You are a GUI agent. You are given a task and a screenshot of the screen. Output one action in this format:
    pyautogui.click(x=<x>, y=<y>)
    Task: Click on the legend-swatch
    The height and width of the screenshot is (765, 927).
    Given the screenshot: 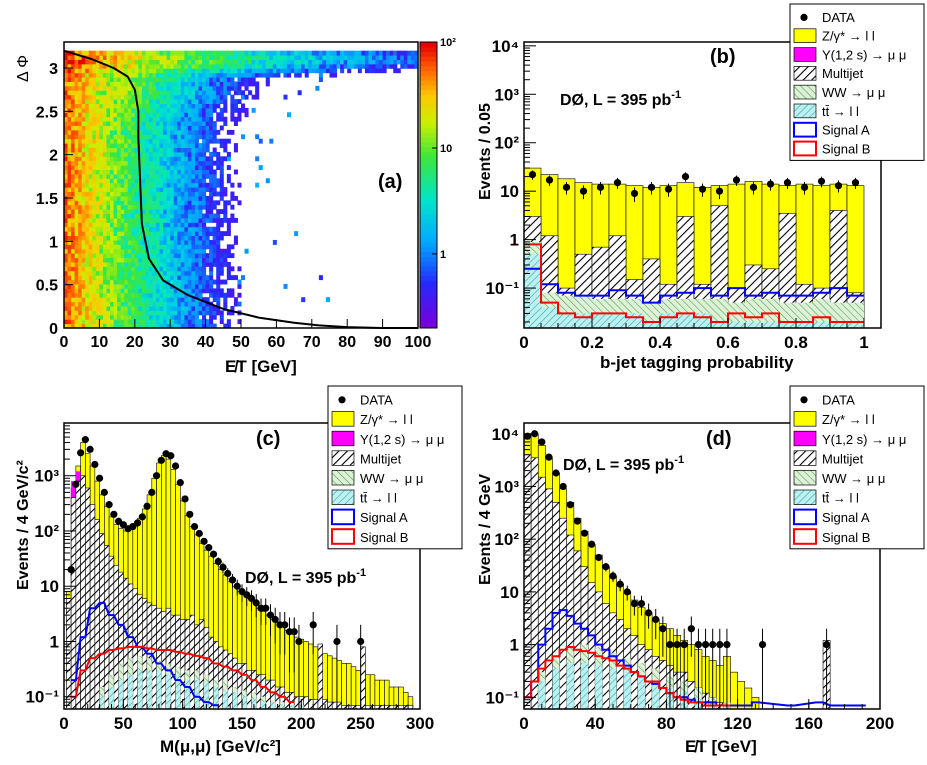 What is the action you would take?
    pyautogui.click(x=805, y=497)
    